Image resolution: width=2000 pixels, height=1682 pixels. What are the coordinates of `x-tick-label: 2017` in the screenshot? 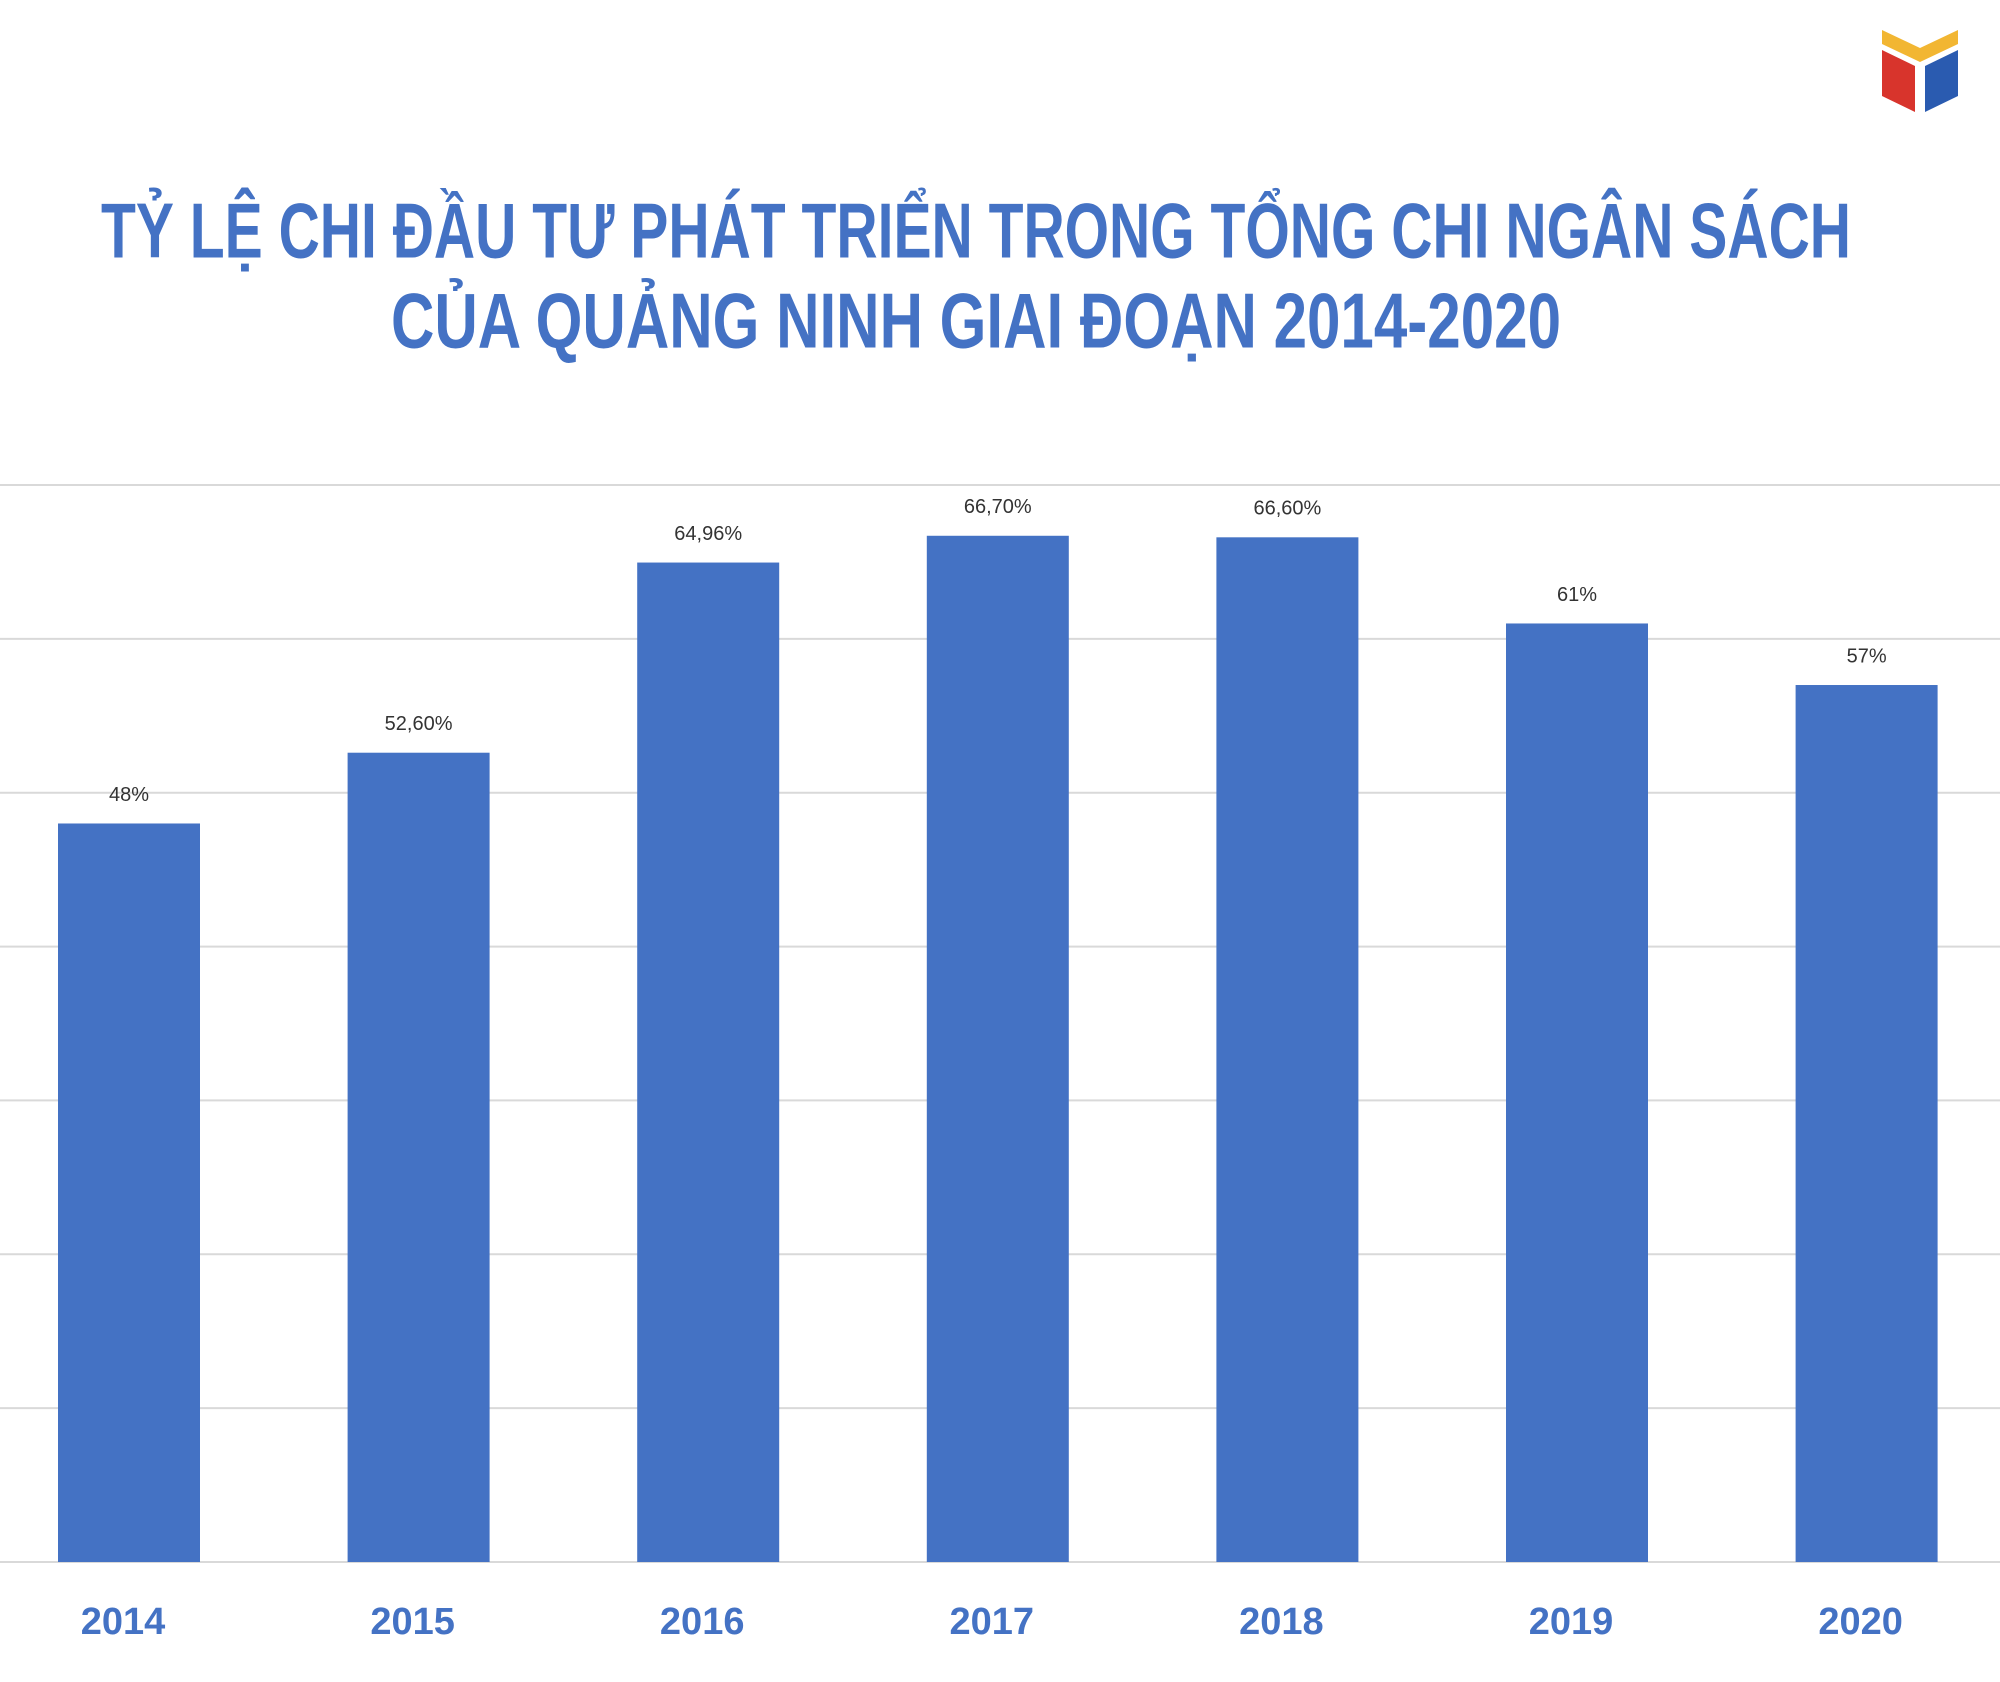 It's located at (992, 1622).